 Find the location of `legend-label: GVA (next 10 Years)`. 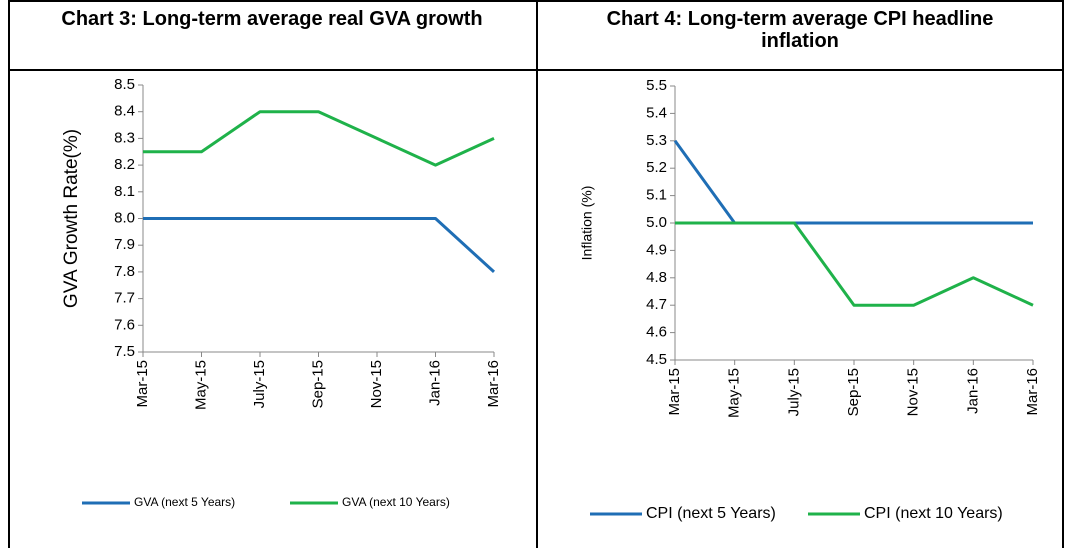

legend-label: GVA (next 10 Years) is located at coordinates (396, 502).